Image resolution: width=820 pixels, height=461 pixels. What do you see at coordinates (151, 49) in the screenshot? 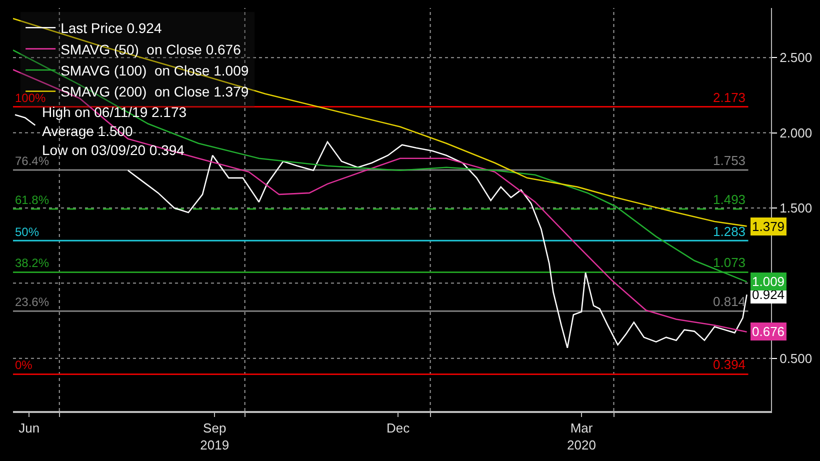
I see `legend-label: SMAVG (50) on Close 0.676` at bounding box center [151, 49].